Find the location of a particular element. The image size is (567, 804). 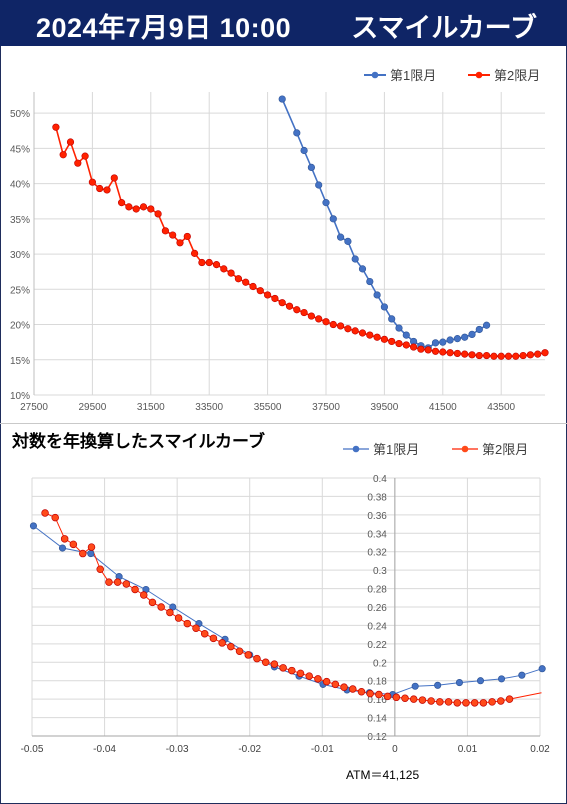

y-tick-label: 0.36 is located at coordinates (377, 516).